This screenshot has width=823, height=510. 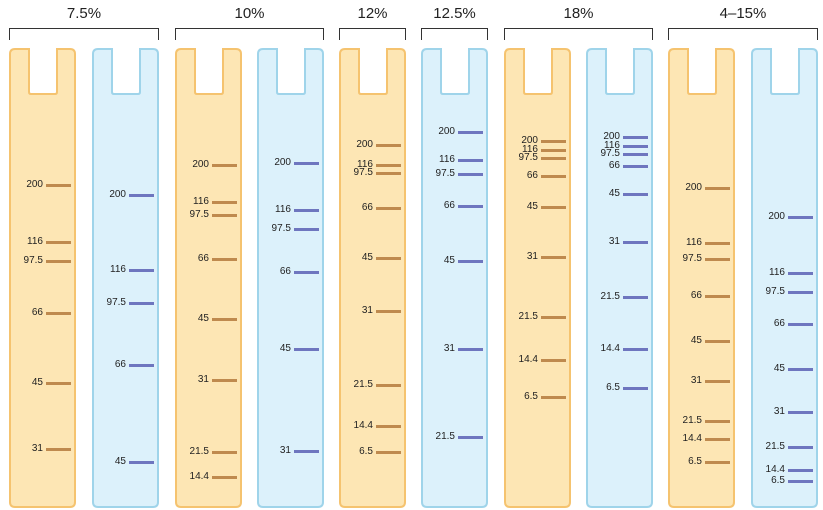 I want to click on gel-lane-orange: 200 116 97.5 66 45 31 21.5 14.4 6.5, so click(x=701, y=278).